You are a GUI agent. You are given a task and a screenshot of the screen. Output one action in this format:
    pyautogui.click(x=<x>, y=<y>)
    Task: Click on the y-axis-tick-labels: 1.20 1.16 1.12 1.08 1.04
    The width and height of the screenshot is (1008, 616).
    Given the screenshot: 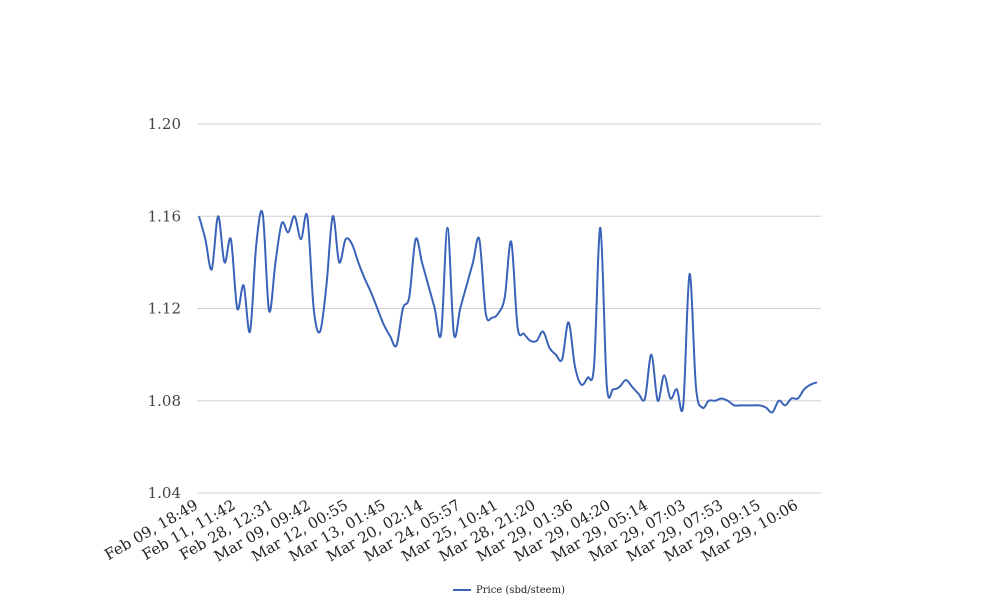 What is the action you would take?
    pyautogui.click(x=164, y=308)
    